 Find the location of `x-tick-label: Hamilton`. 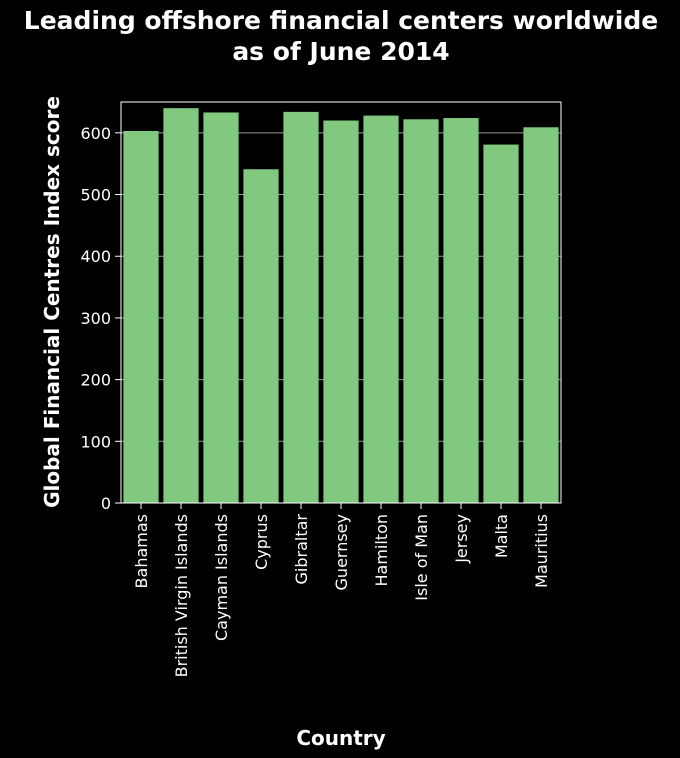

x-tick-label: Hamilton is located at coordinates (381, 550).